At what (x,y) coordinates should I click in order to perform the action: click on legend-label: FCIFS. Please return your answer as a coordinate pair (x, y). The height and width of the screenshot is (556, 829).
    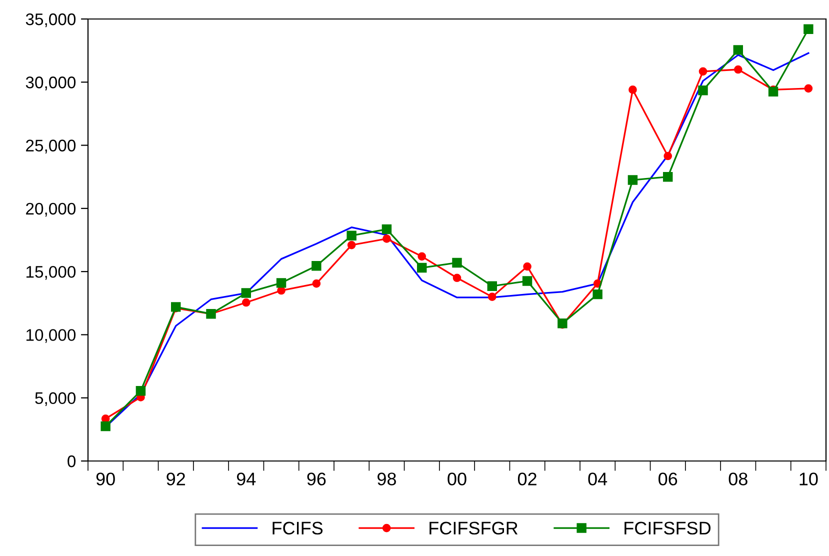
    Looking at the image, I should click on (297, 528).